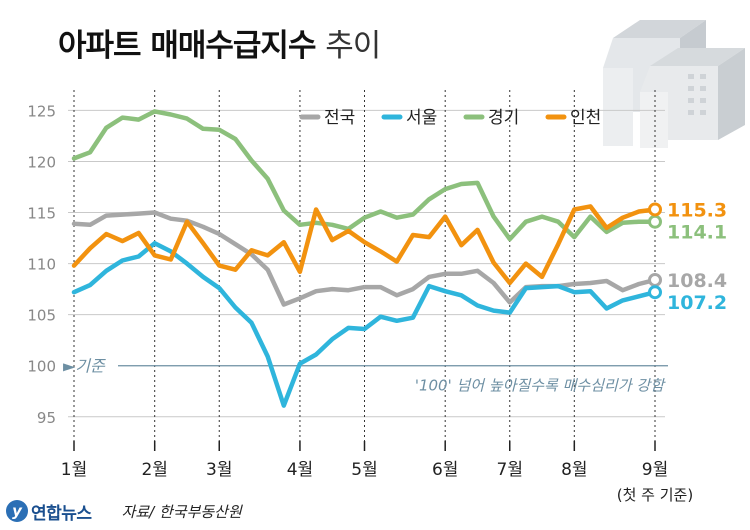  I want to click on x-tick-label: 1월, so click(74, 470).